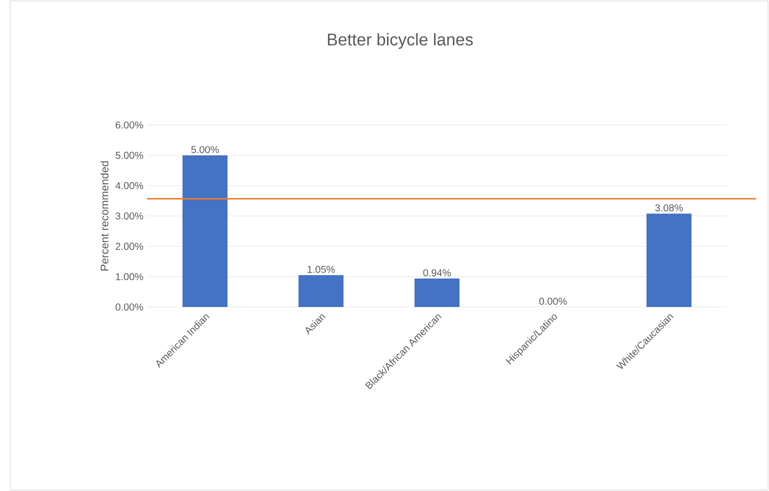 The image size is (769, 491). I want to click on y-tick-label: 3.00%, so click(130, 216).